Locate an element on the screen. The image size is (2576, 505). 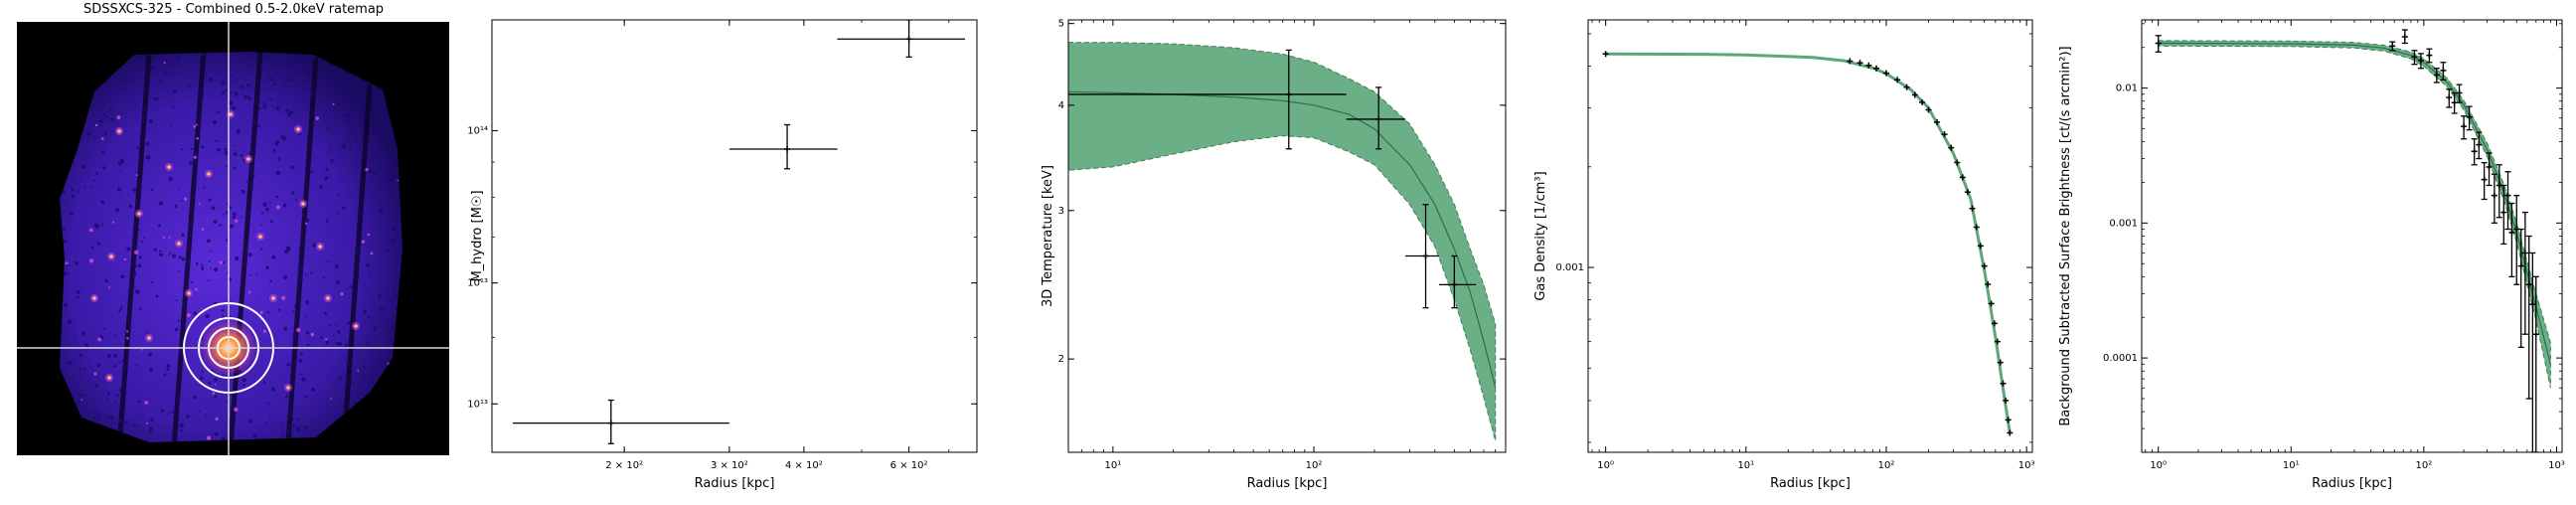
ratemap-image is located at coordinates (233, 238).